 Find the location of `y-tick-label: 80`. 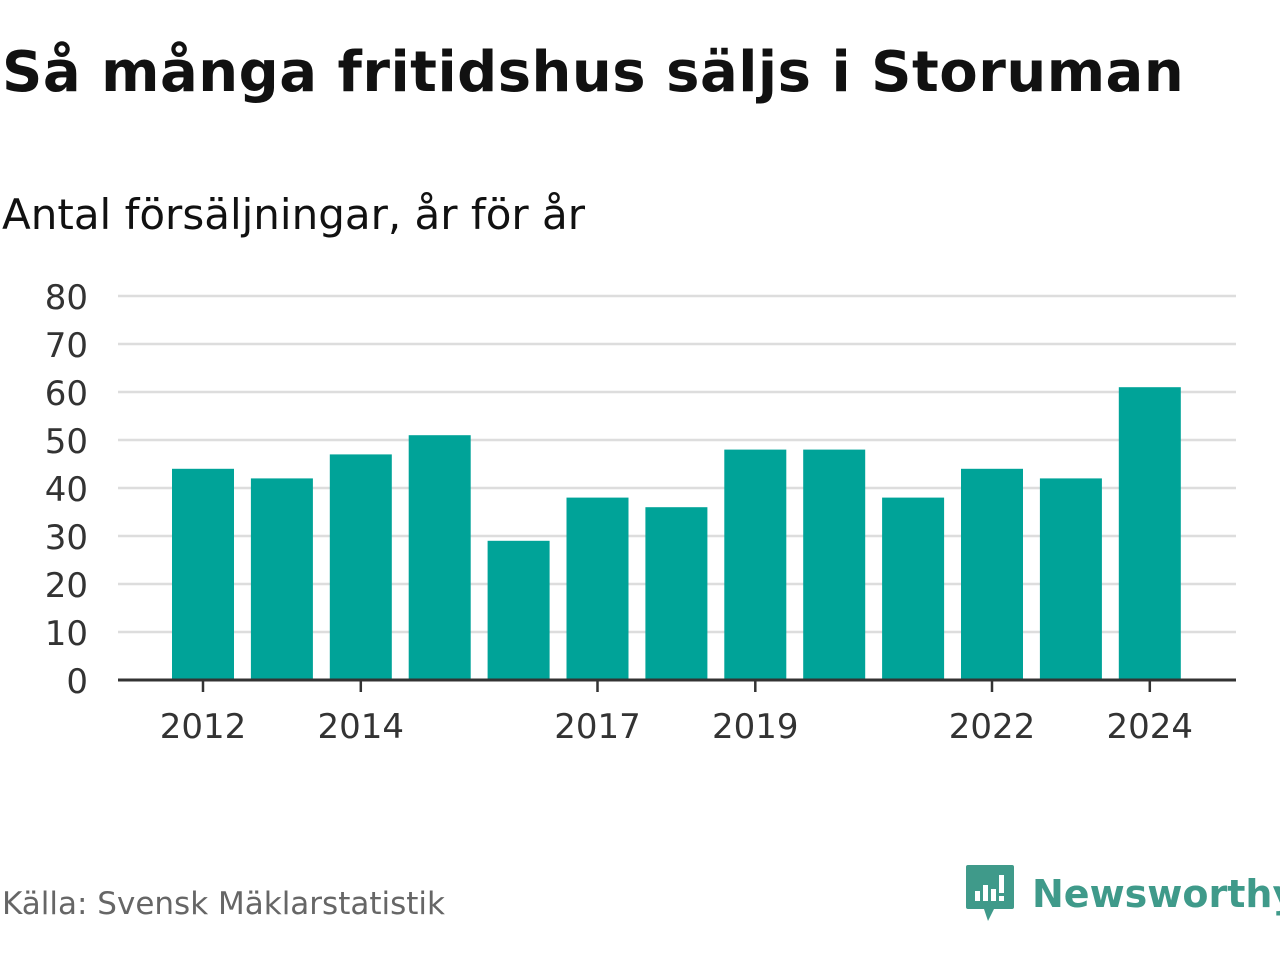

y-tick-label: 80 is located at coordinates (66, 298).